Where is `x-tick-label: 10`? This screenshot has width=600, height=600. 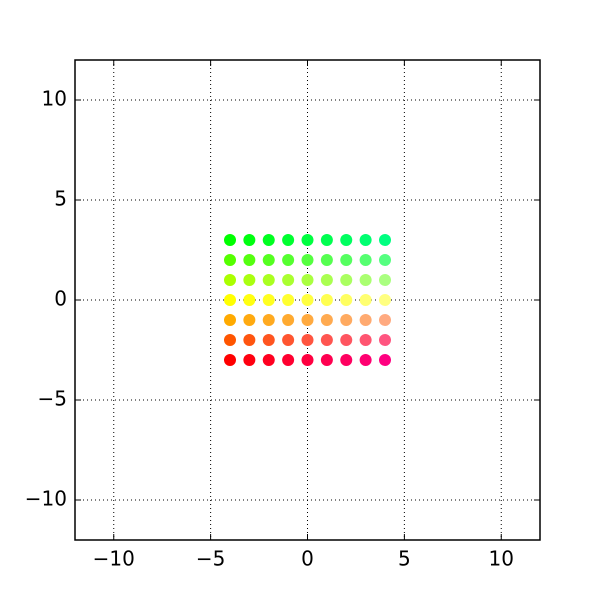
x-tick-label: 10 is located at coordinates (501, 559).